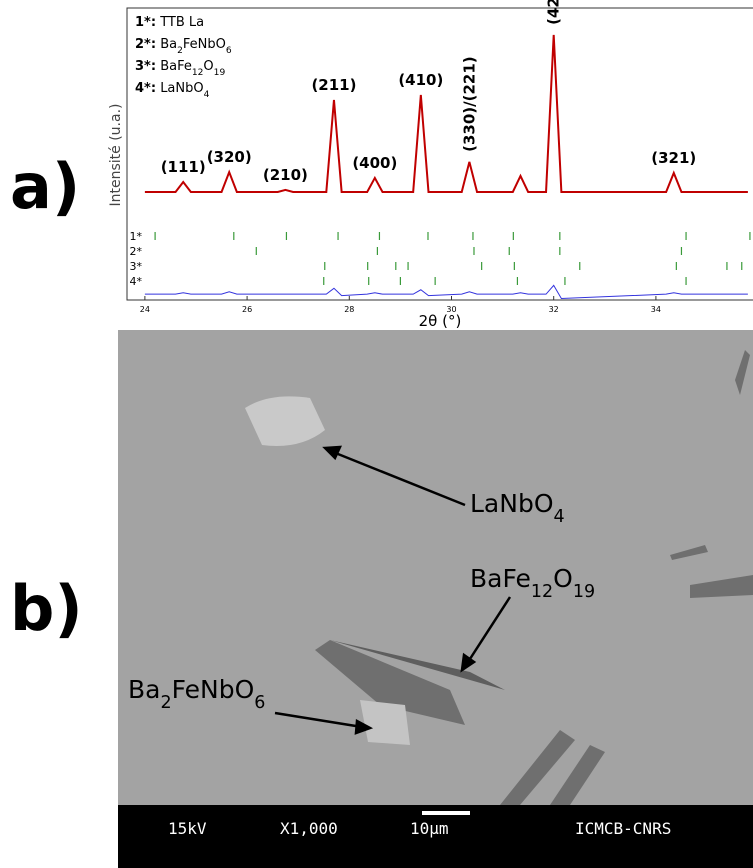 This screenshot has height=868, width=753. I want to click on peak-label: (420)/(311), so click(554, 12).